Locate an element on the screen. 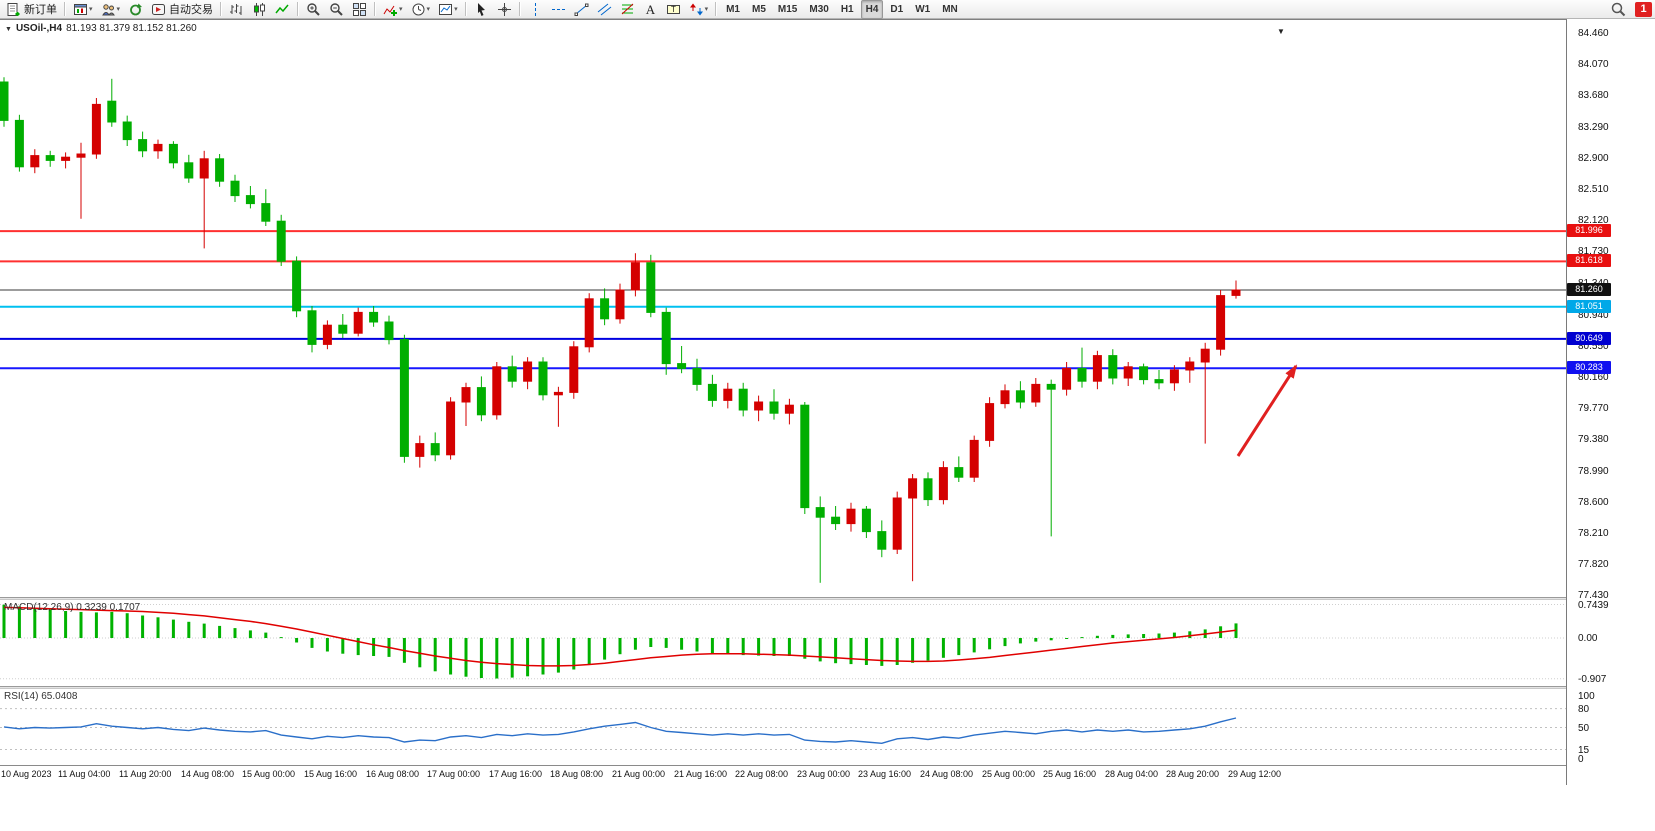 The height and width of the screenshot is (831, 1655). refresh-button is located at coordinates (135, 9).